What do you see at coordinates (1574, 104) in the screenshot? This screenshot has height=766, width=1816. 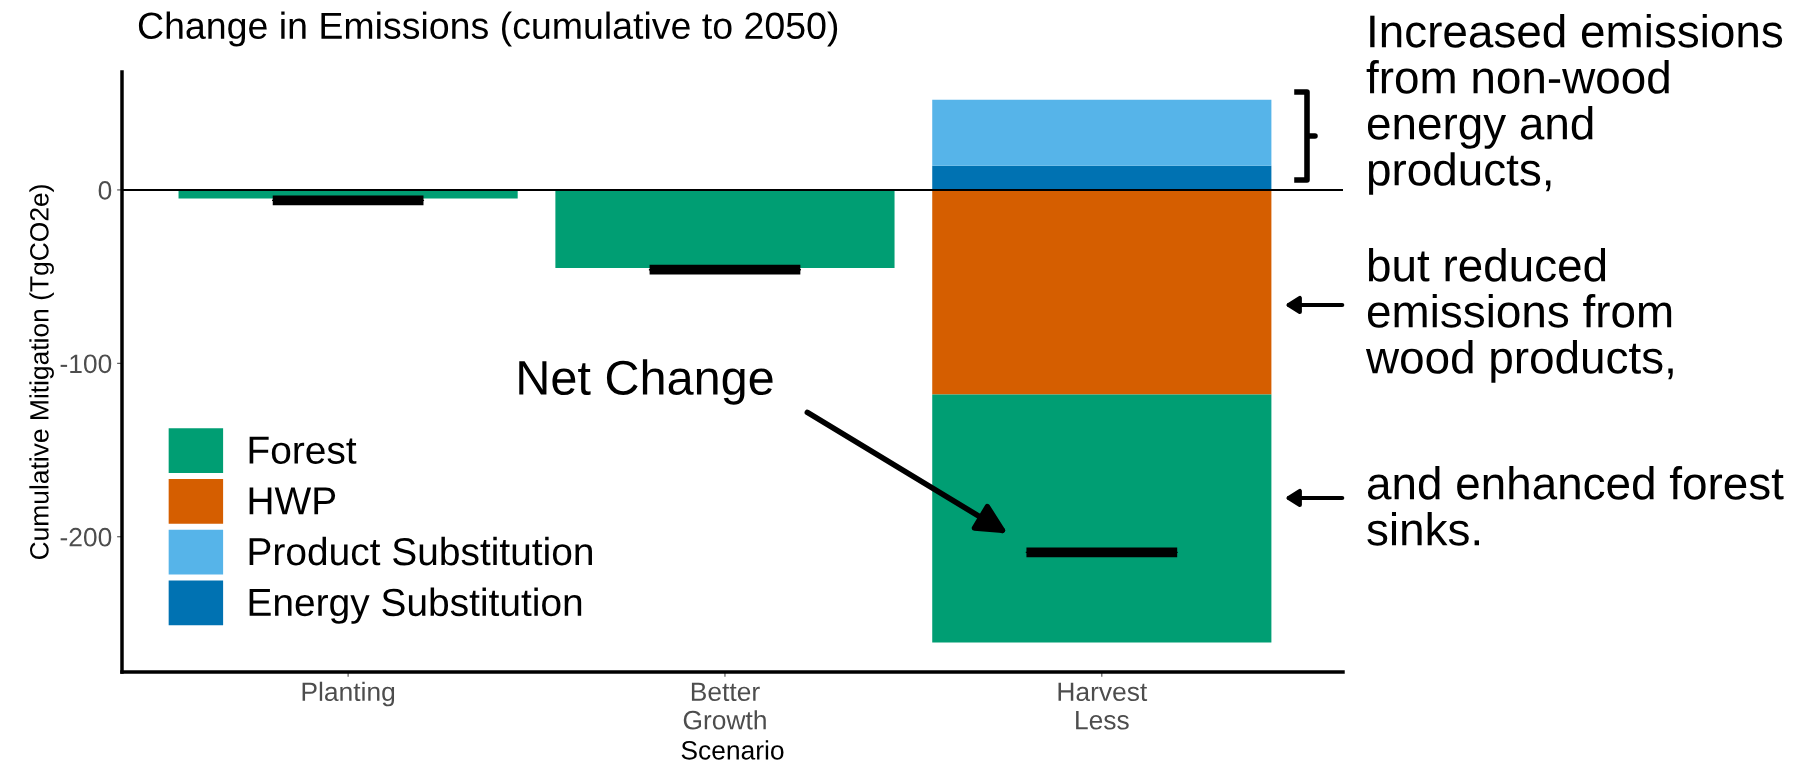 I see `text: Increased emissions from non-wood energy and products,` at bounding box center [1574, 104].